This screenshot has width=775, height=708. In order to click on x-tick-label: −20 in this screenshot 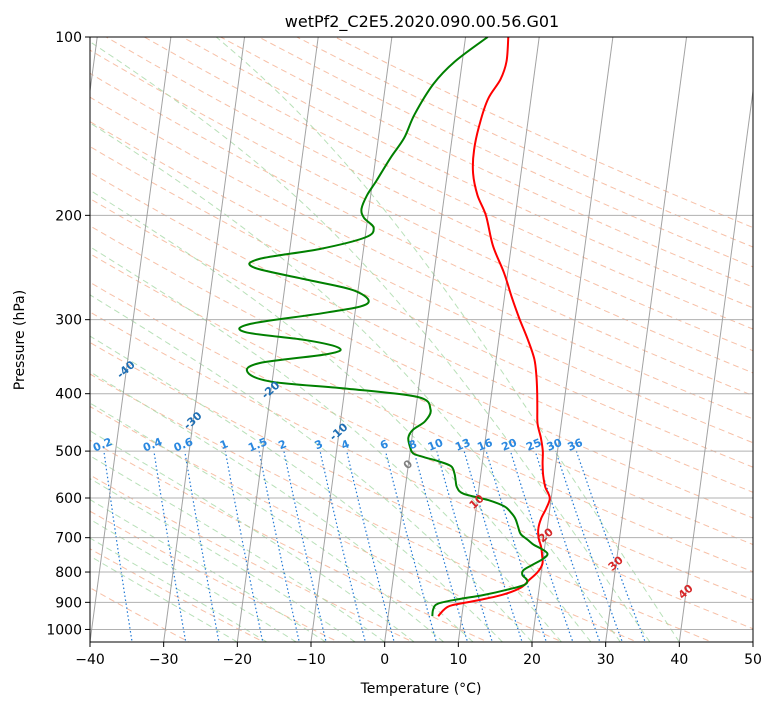, I will do `click(238, 660)`.